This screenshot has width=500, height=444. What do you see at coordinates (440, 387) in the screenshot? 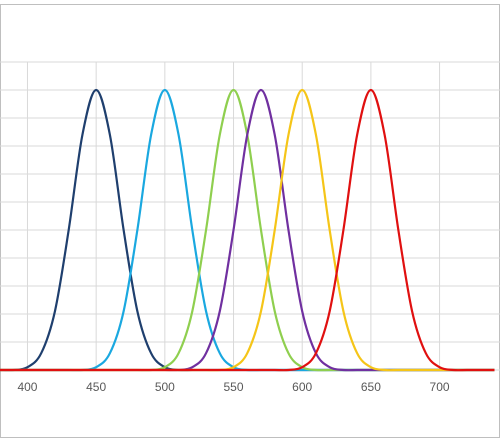
I see `x-tick-label: 700` at bounding box center [440, 387].